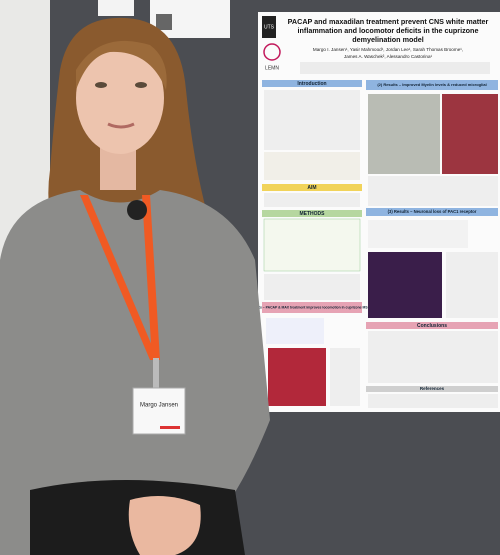  What do you see at coordinates (156, 373) in the screenshot?
I see `badge-clip` at bounding box center [156, 373].